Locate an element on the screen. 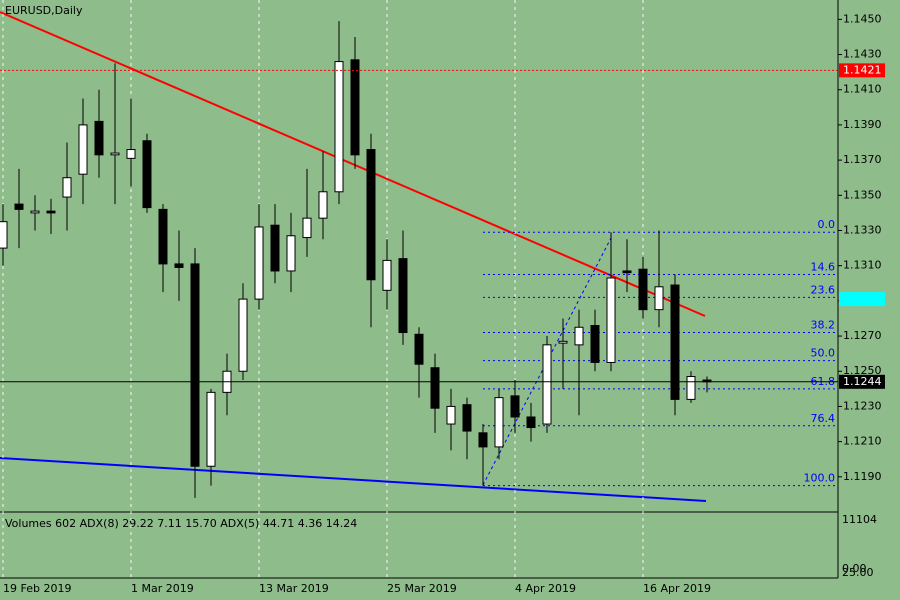 This screenshot has height=600, width=900. y-tick-label: 1.1410 is located at coordinates (862, 89).